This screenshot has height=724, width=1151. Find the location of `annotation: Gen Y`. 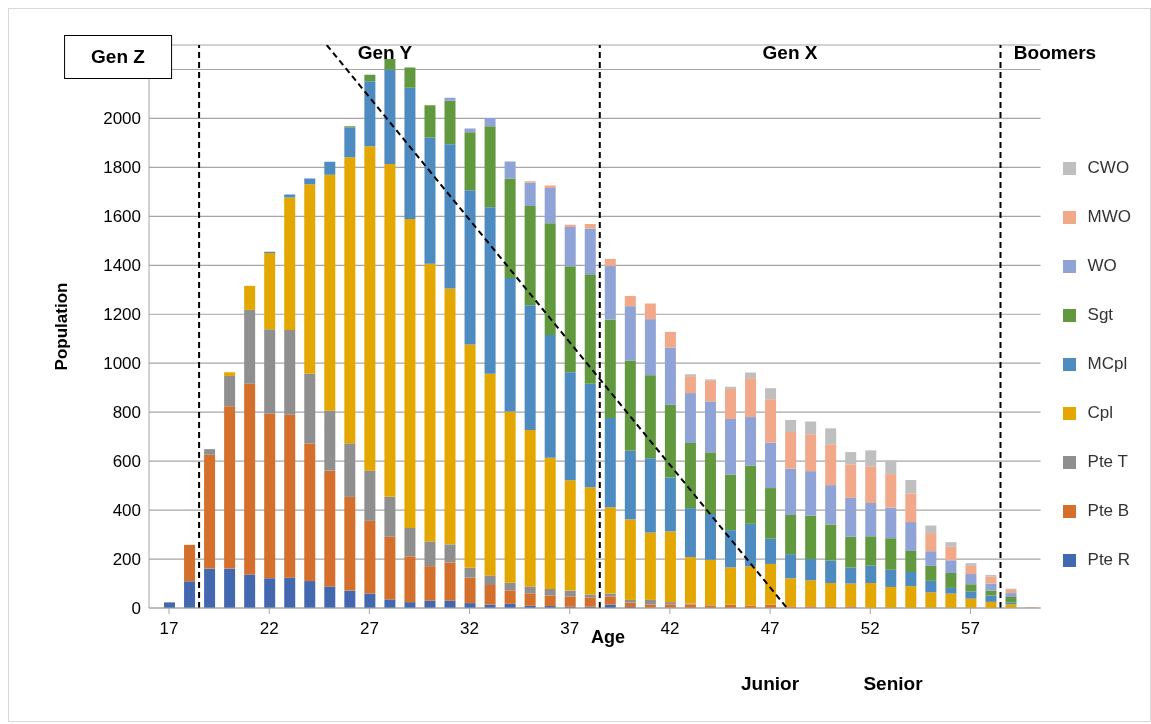

annotation: Gen Y is located at coordinates (385, 53).